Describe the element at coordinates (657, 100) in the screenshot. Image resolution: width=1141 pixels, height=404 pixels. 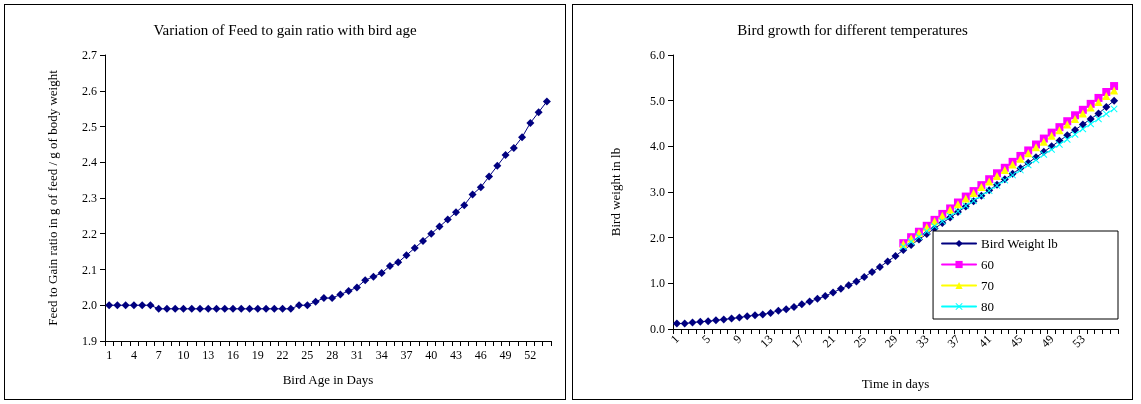
I see `y-tick-label: 5.0` at that location.